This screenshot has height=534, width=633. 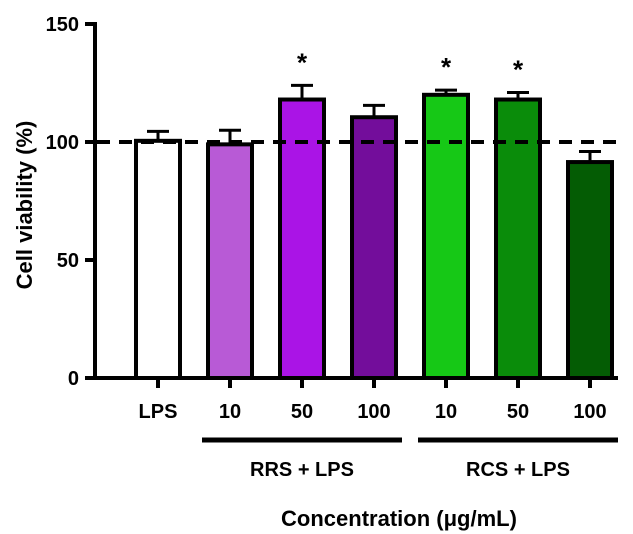 I want to click on y-tick-label: 0, so click(x=73, y=379).